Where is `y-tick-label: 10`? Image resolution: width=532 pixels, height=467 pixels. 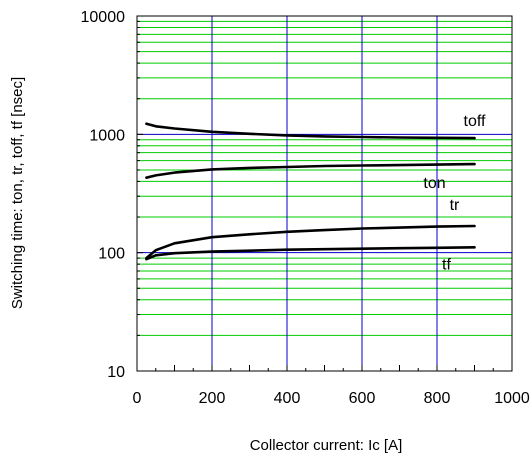
y-tick-label: 10 is located at coordinates (116, 372).